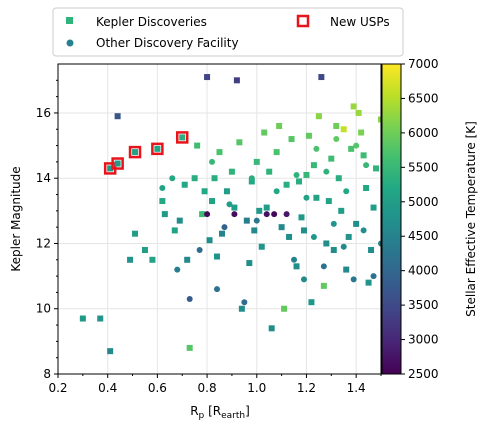  What do you see at coordinates (220, 412) in the screenshot?
I see `x-axis-label: Rp [Rearth]` at bounding box center [220, 412].